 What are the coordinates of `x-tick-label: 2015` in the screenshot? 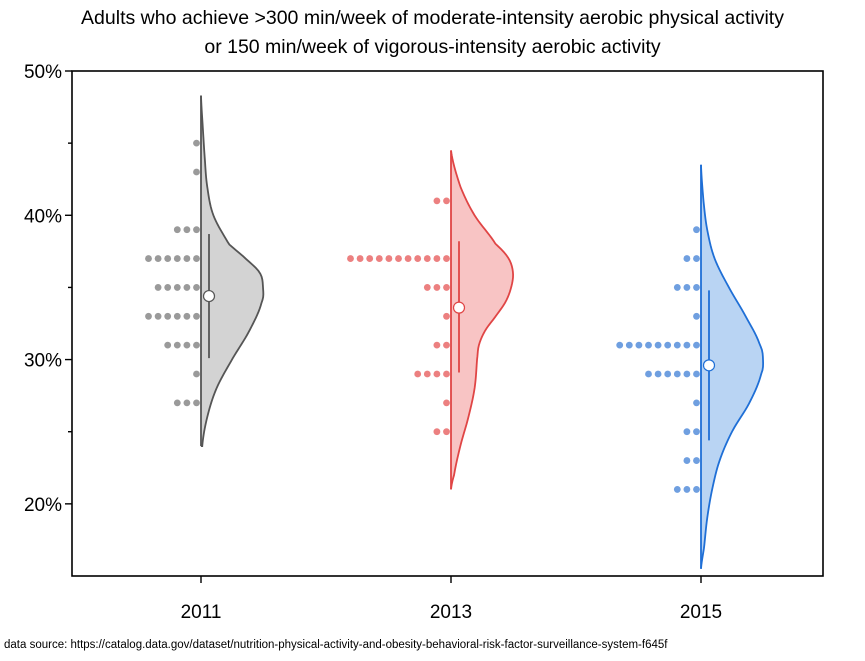 It's located at (701, 612).